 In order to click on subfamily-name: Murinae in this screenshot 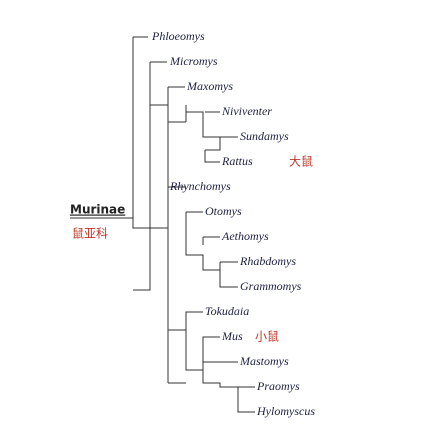, I will do `click(97, 210)`.